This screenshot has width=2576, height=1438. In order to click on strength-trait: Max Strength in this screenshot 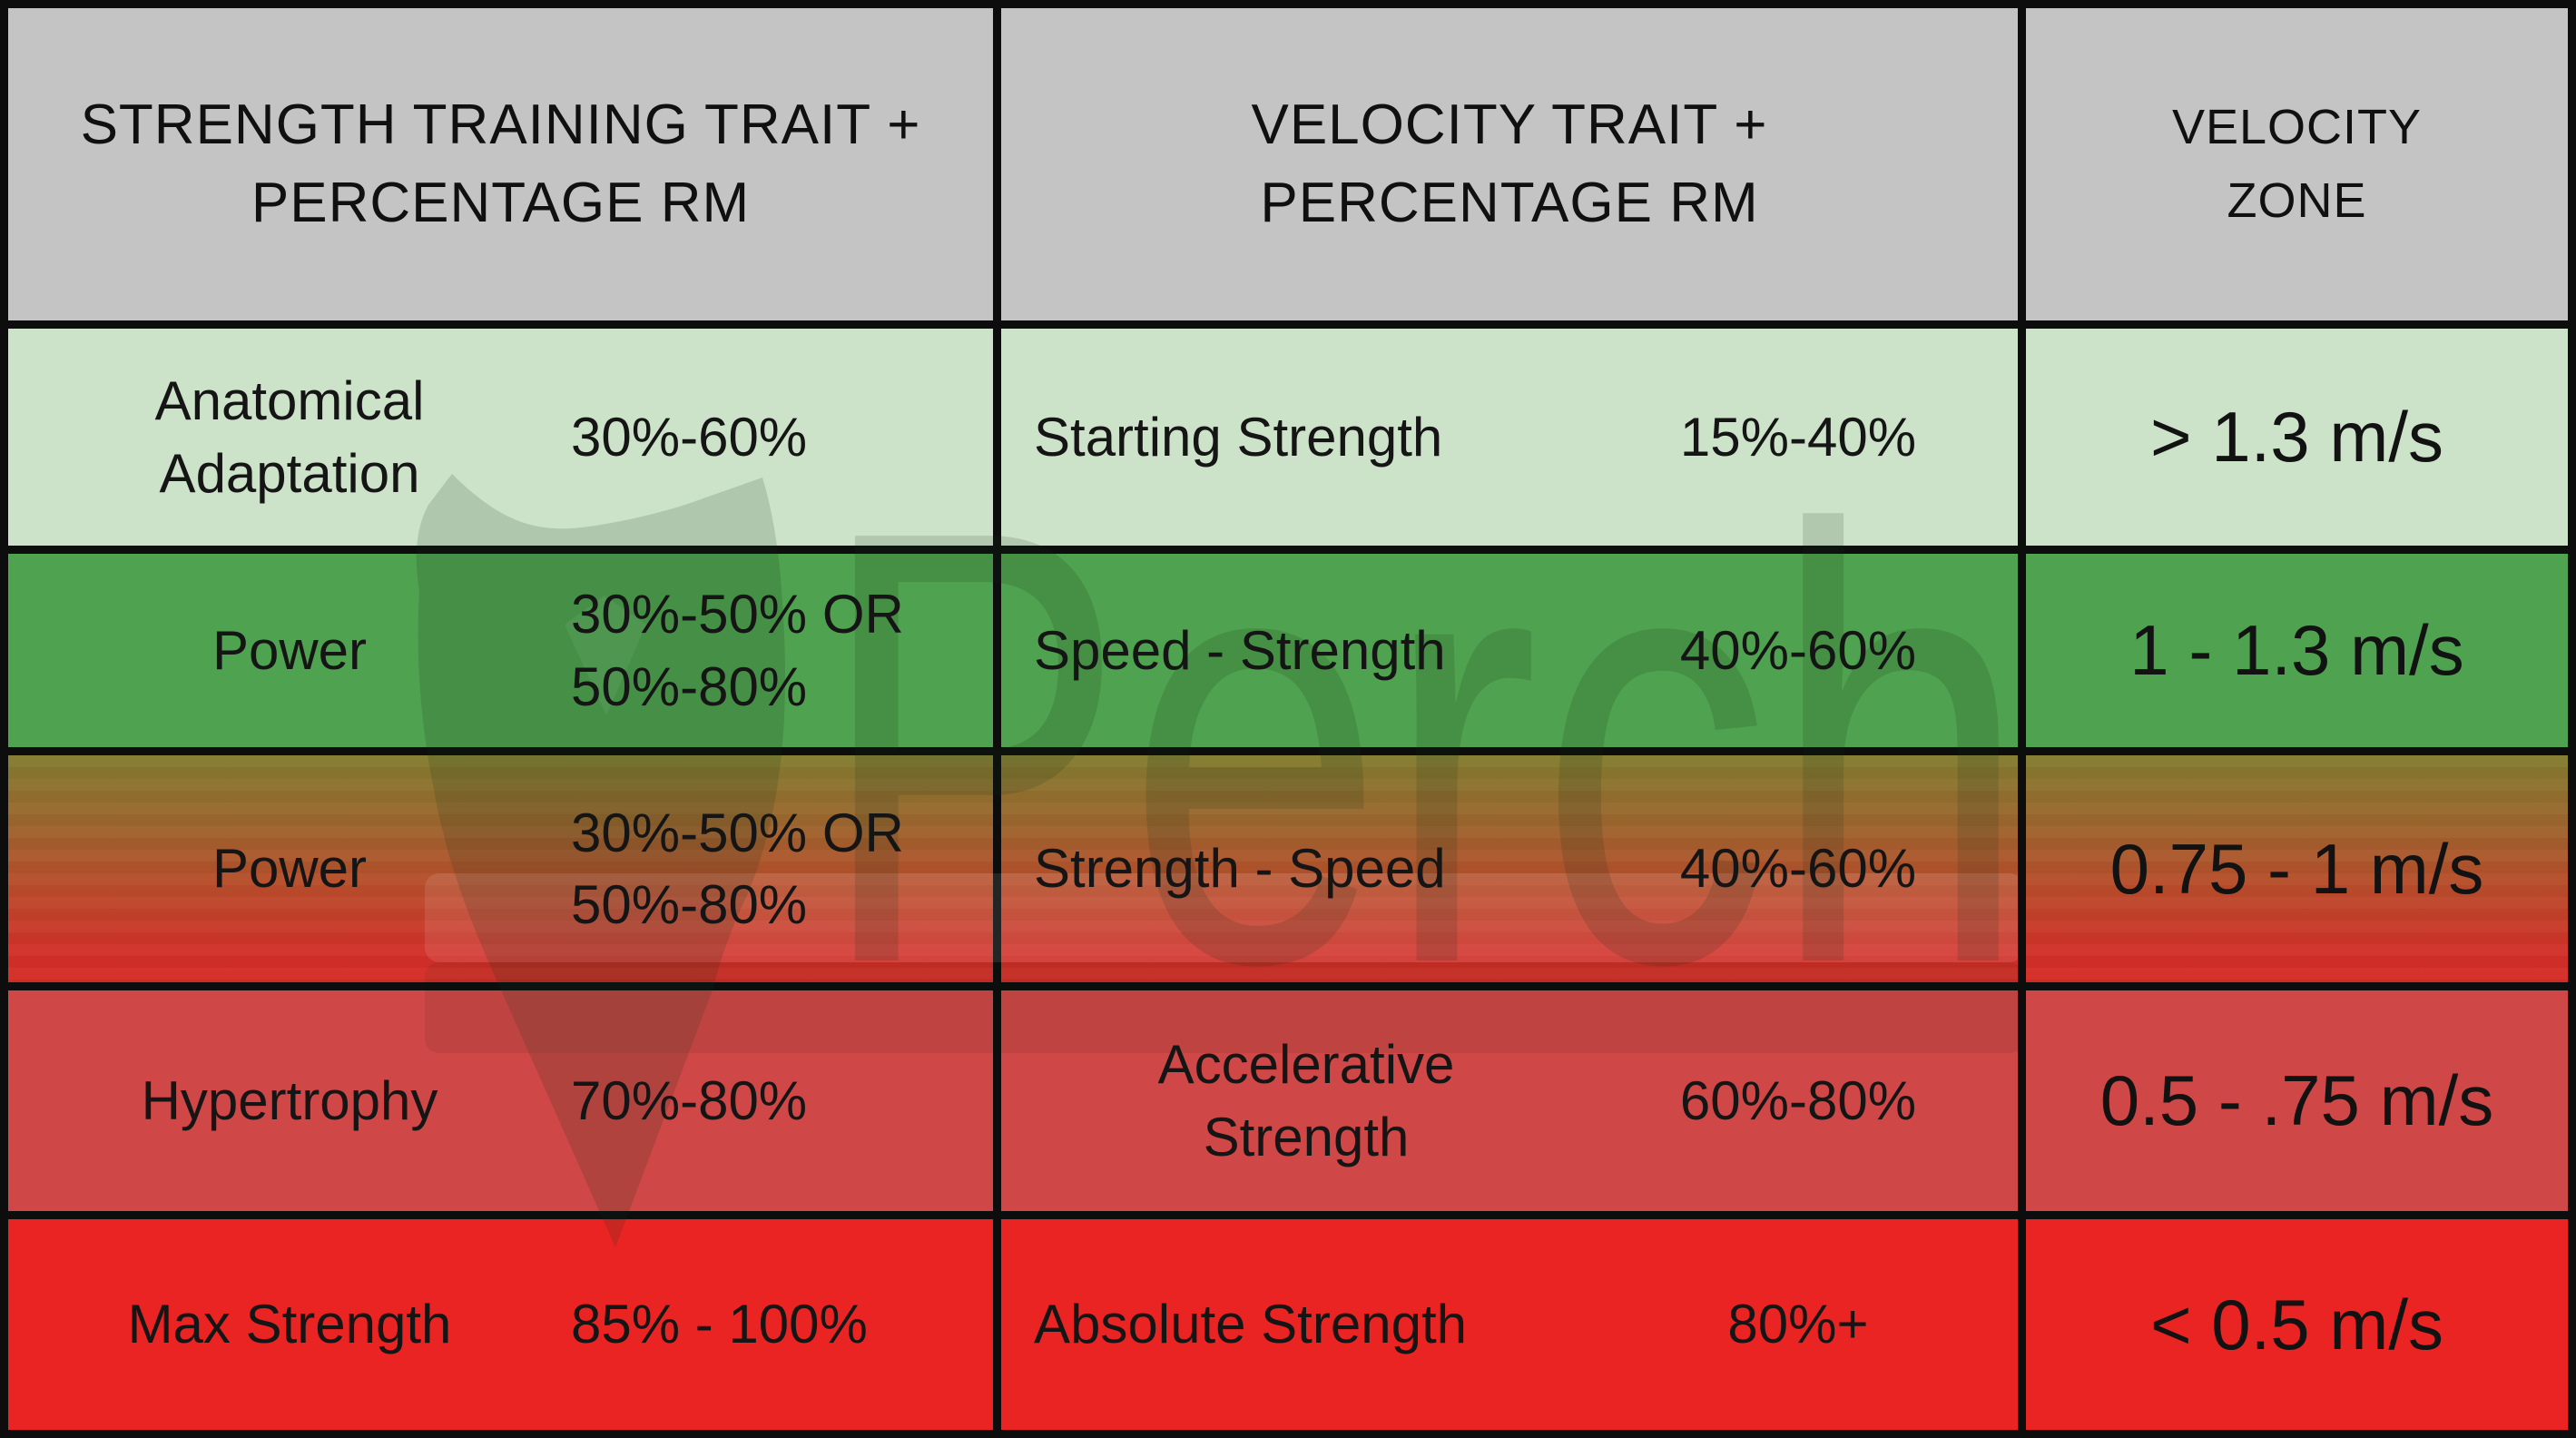, I will do `click(289, 1325)`.